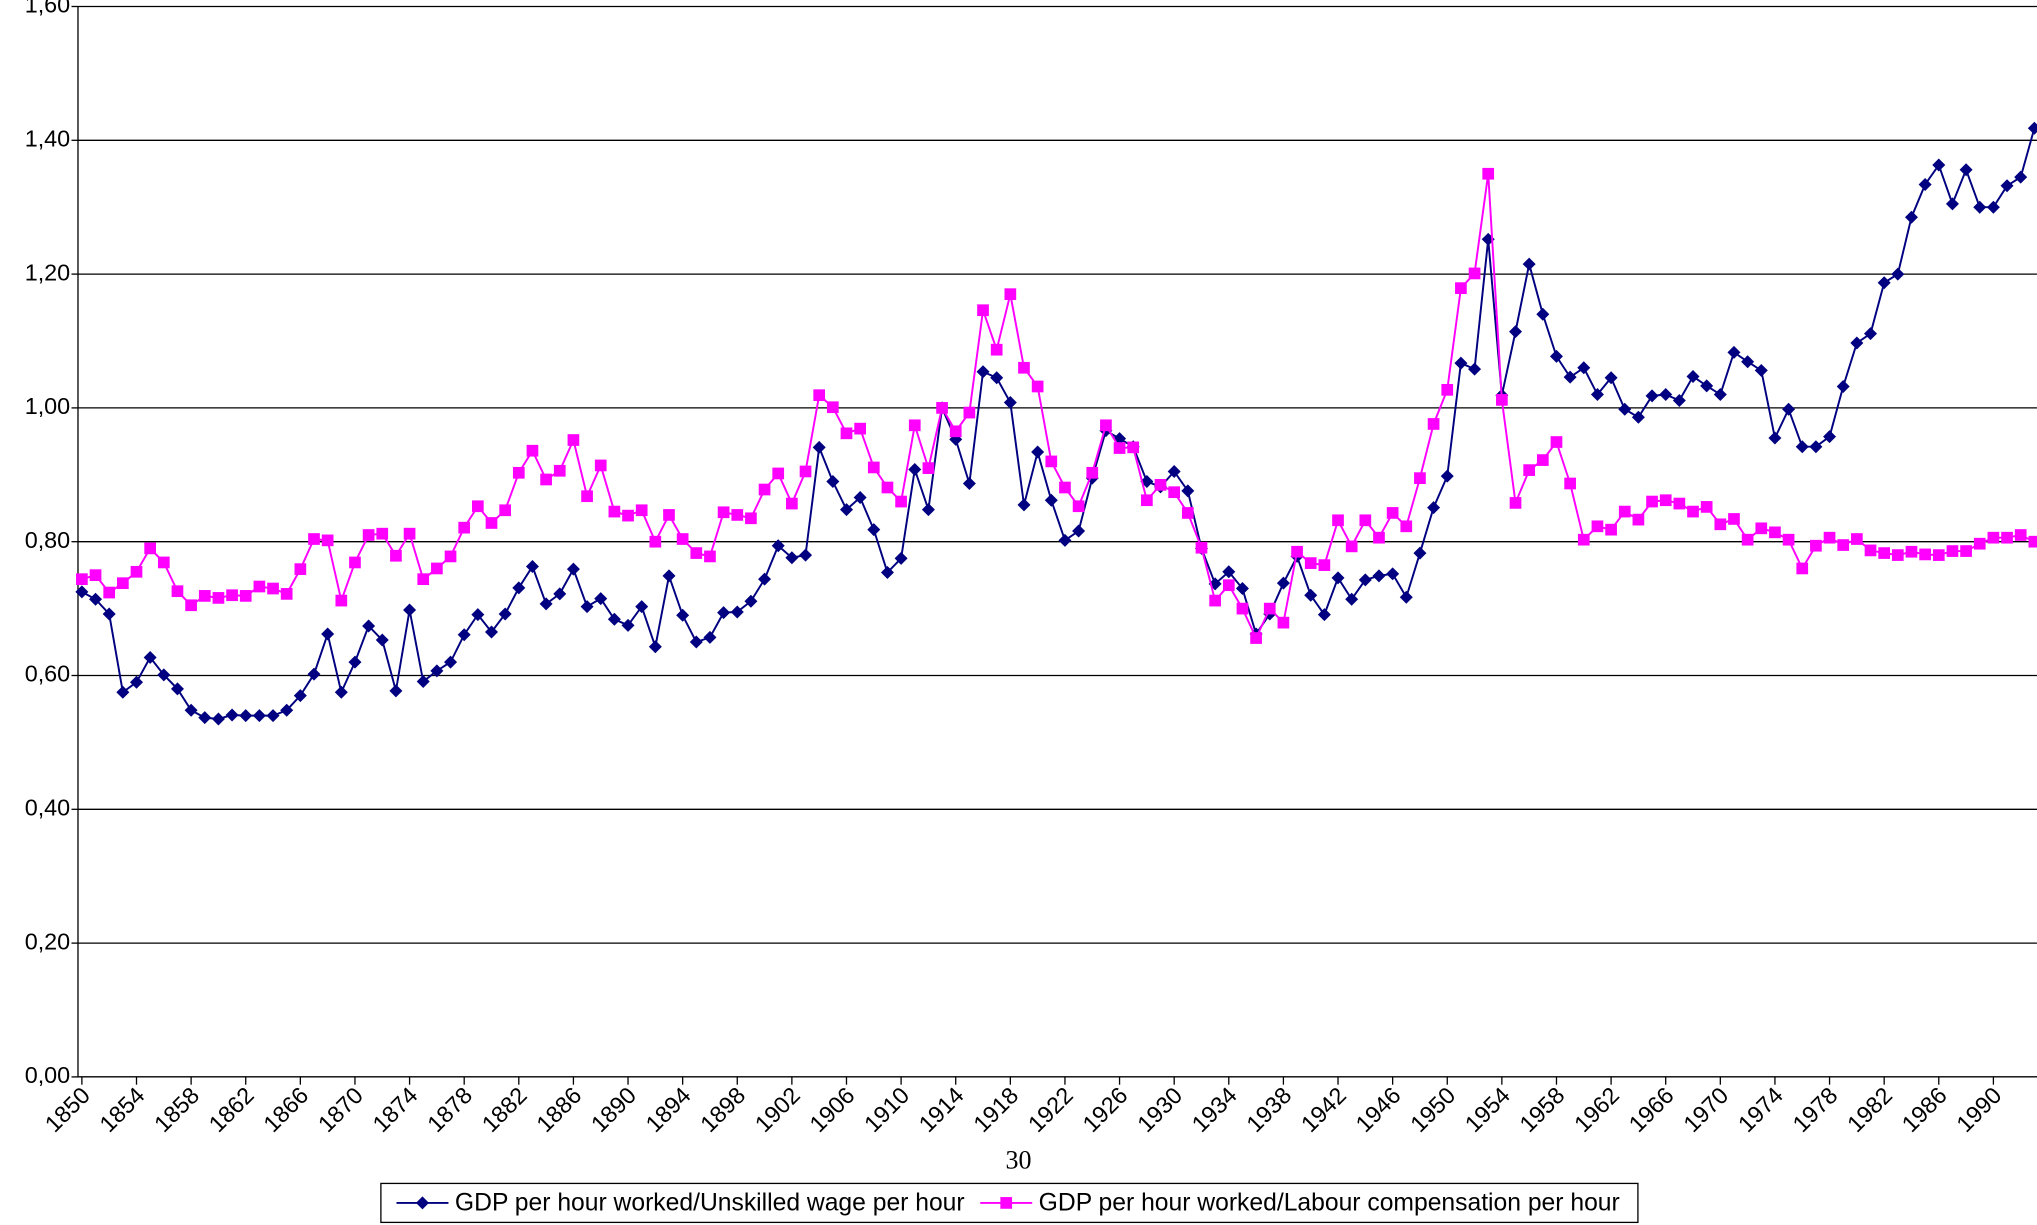 This screenshot has width=2037, height=1225. What do you see at coordinates (449, 1109) in the screenshot?
I see `x-tick-label: 1878` at bounding box center [449, 1109].